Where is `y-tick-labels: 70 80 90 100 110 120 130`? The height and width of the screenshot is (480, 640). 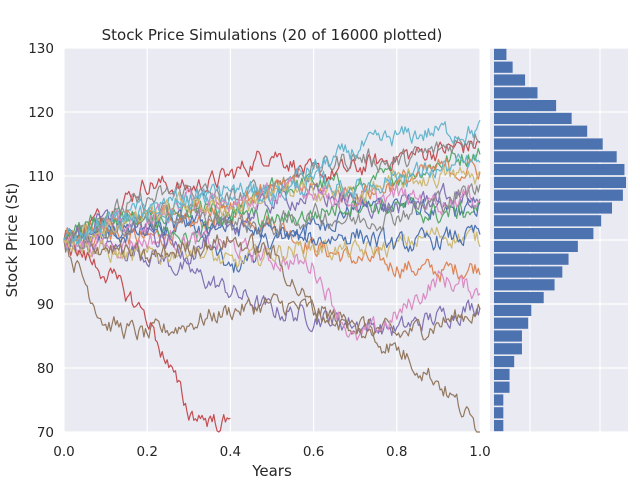 y-tick-labels: 70 80 90 100 110 120 130 is located at coordinates (41, 241).